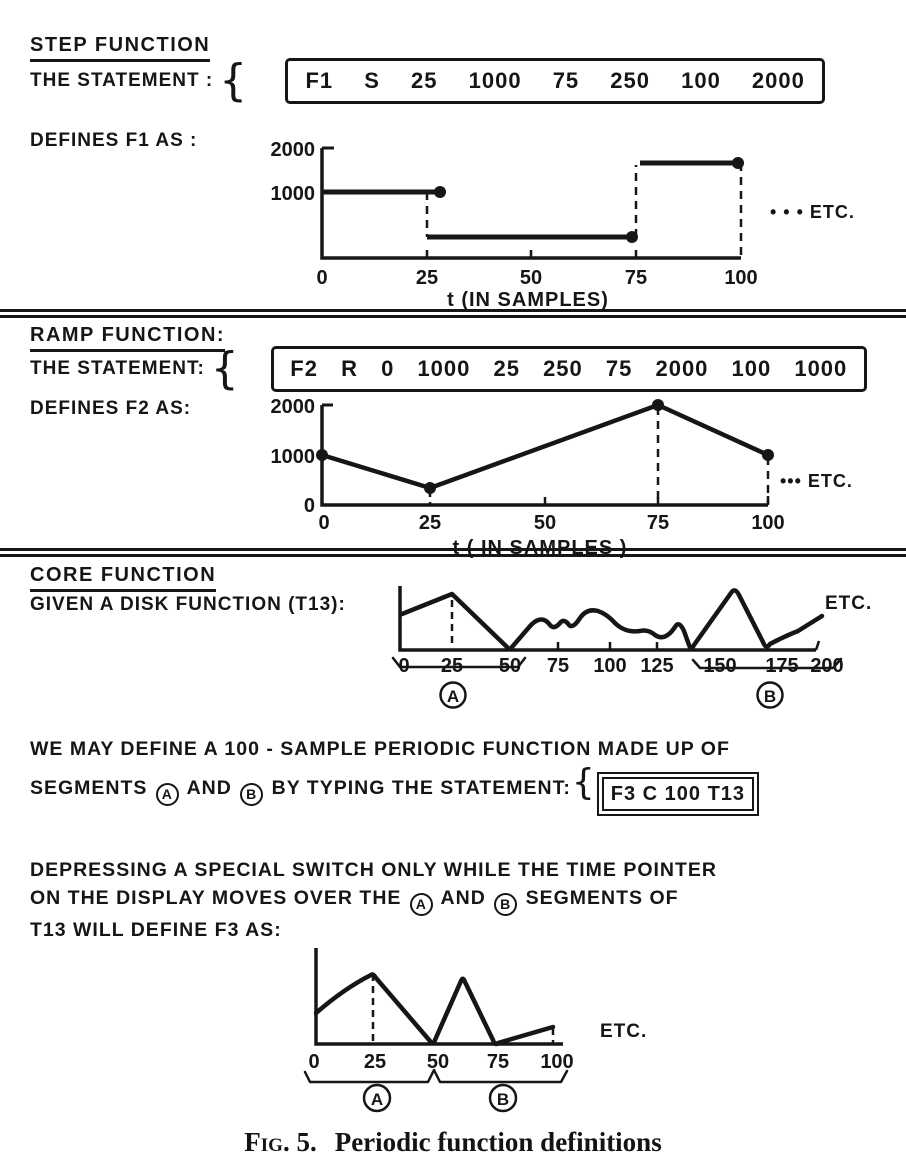 Image resolution: width=906 pixels, height=1172 pixels. Describe the element at coordinates (506, 904) in the screenshot. I see `circled-b-badge-2: B` at that location.